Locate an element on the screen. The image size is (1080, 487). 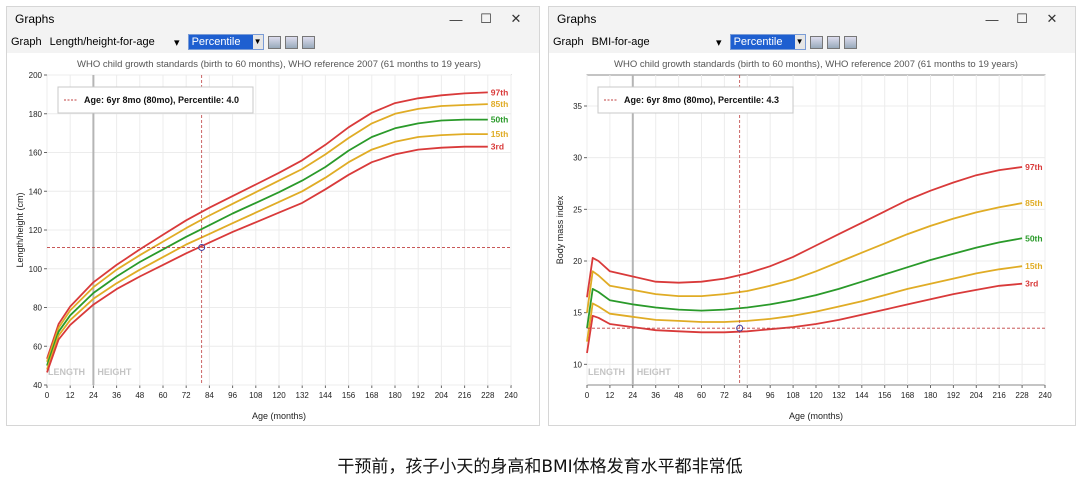
window-titlebar: Graphs — ☐ ✕ is located at coordinates (812, 19).